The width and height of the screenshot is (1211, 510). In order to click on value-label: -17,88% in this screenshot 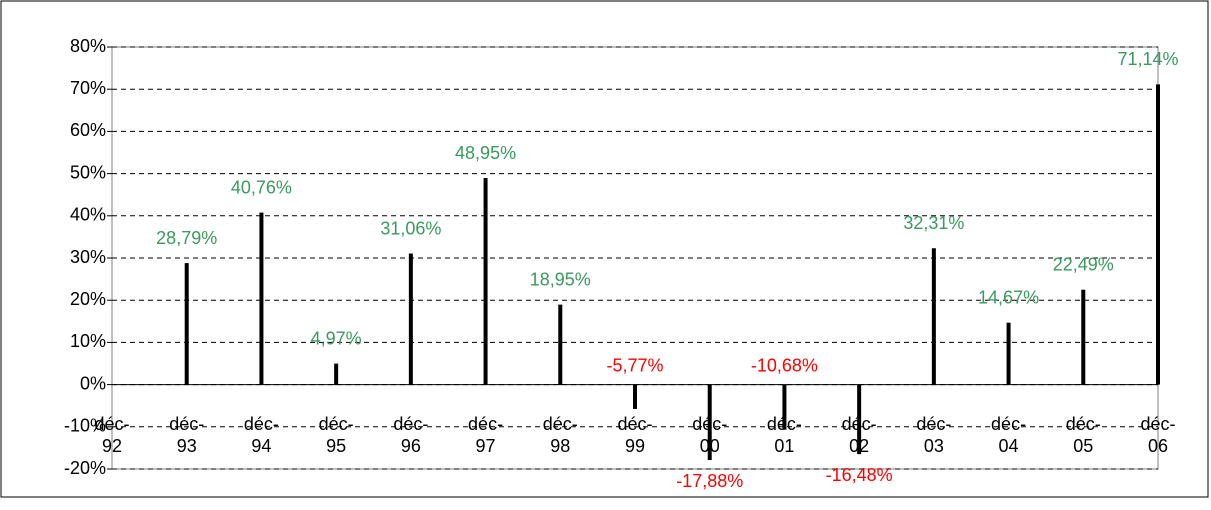, I will do `click(709, 481)`.